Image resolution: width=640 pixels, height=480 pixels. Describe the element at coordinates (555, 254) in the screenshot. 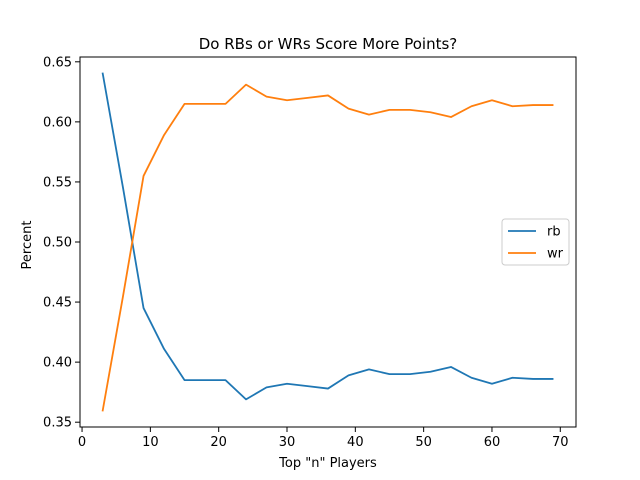

I see `legend-entry-wr: wr` at that location.